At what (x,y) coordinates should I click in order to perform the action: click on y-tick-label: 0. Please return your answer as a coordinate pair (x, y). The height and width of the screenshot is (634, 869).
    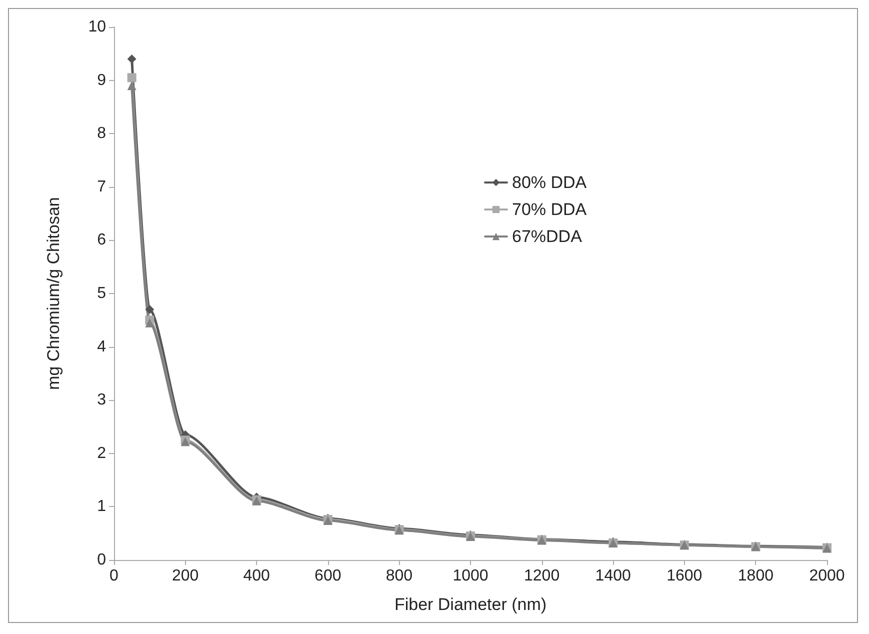
    Looking at the image, I should click on (101, 560).